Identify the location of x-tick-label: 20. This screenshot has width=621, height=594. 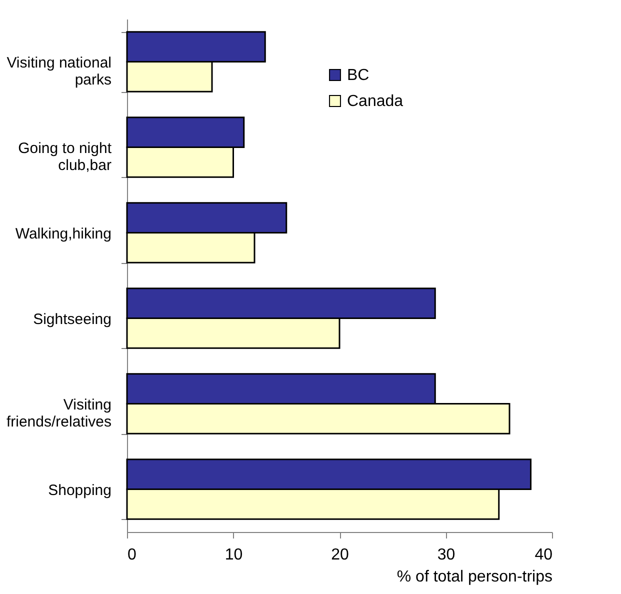
(340, 555).